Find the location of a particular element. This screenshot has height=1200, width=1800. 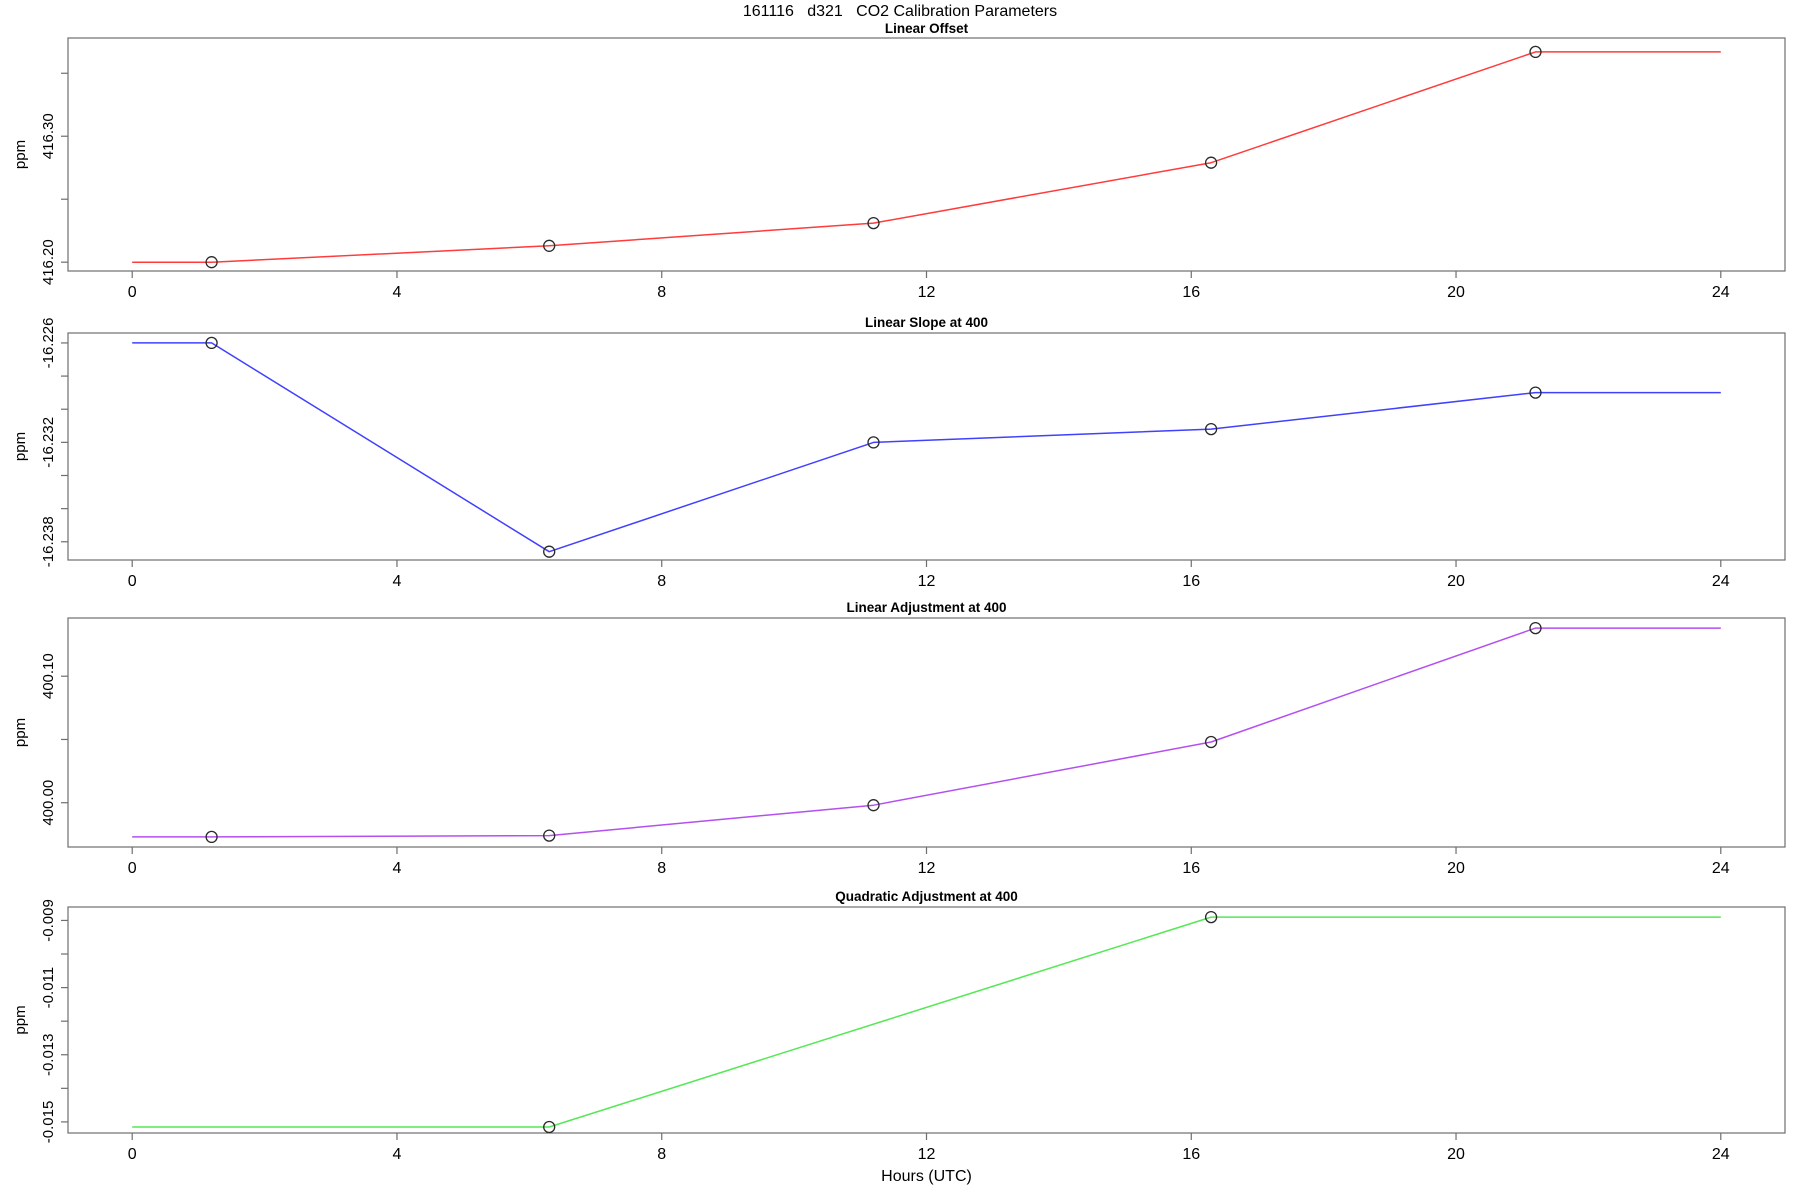

panel-title-linear-adjustment: Linear Adjustment at 400 is located at coordinates (926, 607).